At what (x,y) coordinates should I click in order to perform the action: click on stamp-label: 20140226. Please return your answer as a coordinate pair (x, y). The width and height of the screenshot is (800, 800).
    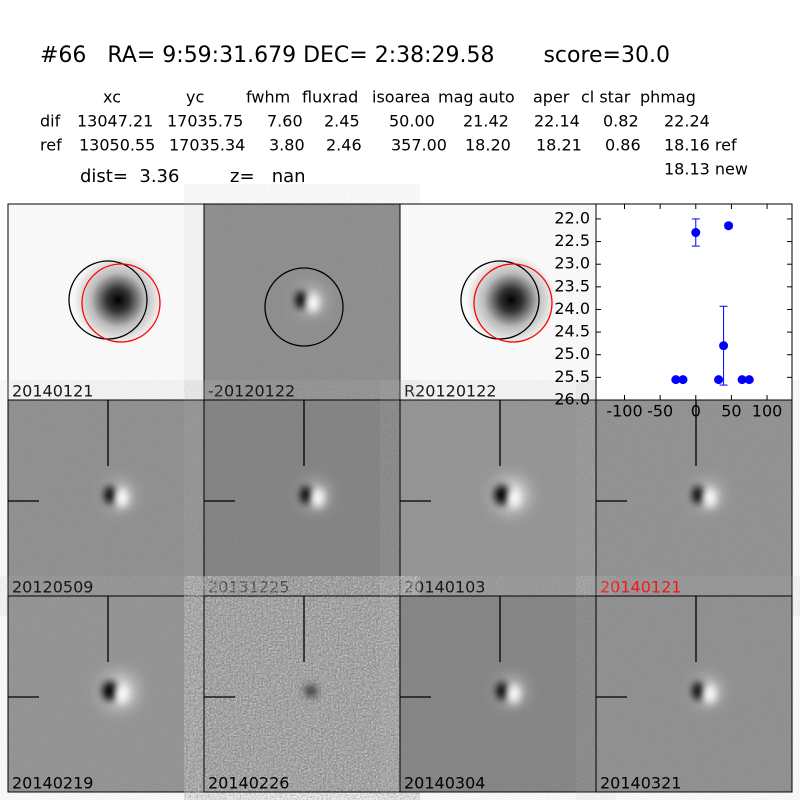
    Looking at the image, I should click on (248, 783).